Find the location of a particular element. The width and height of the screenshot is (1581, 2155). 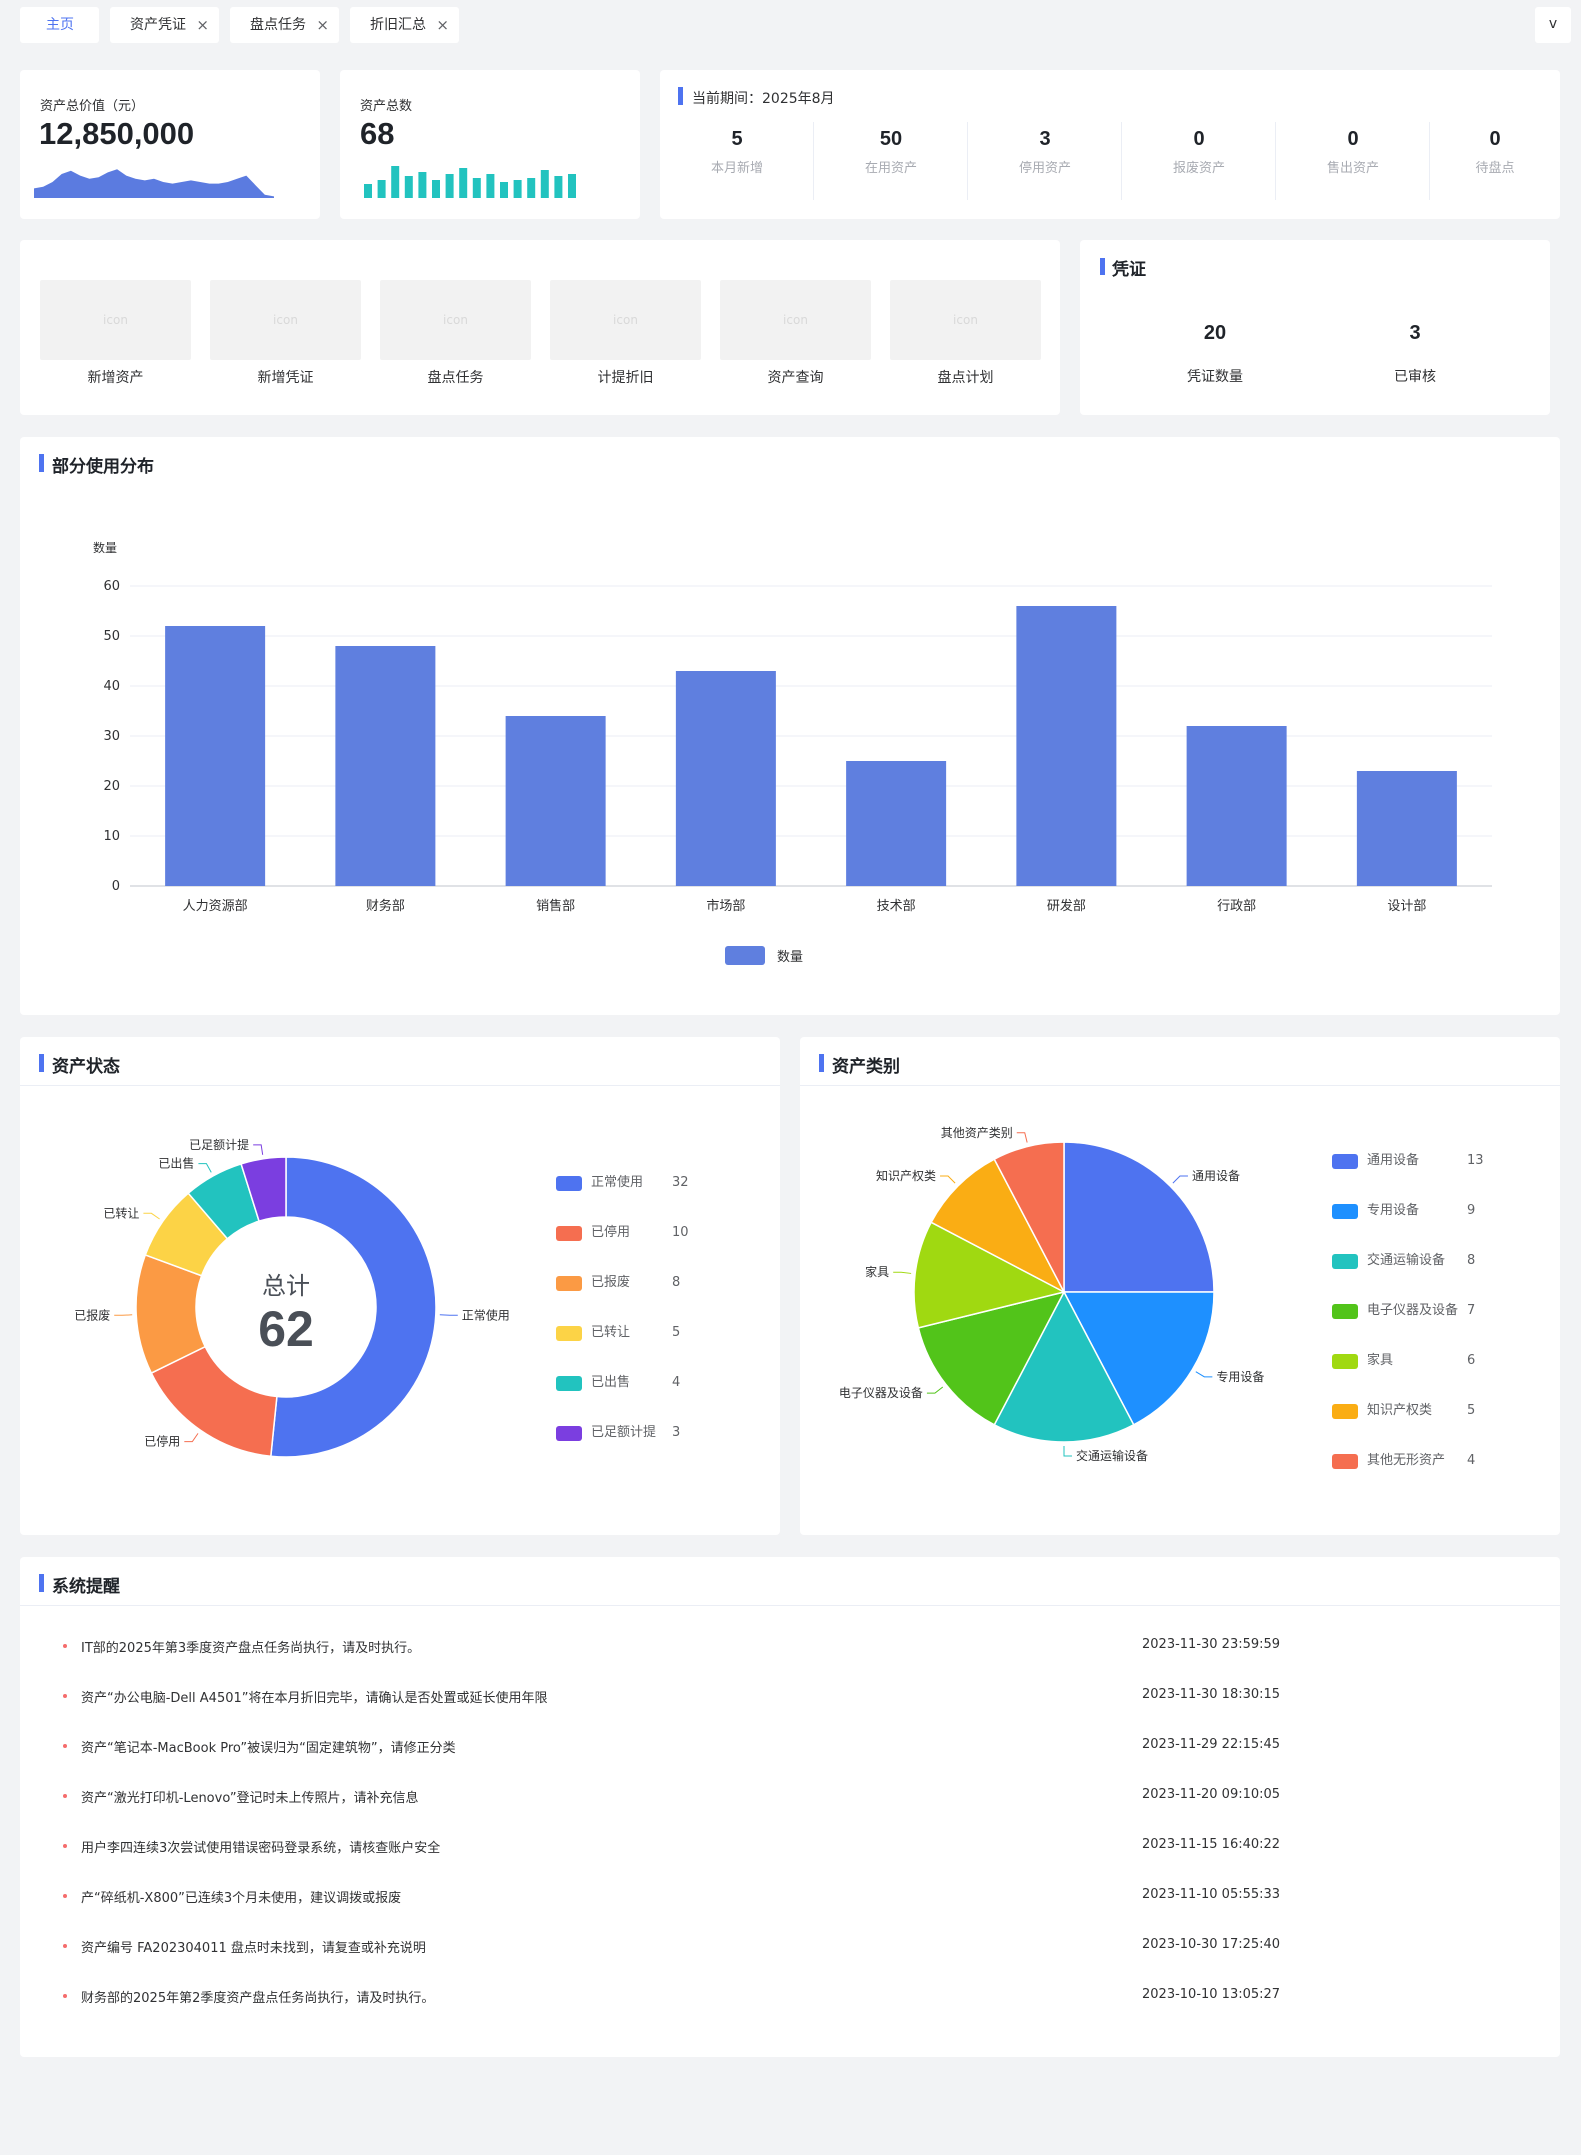

voucher-count: 20 is located at coordinates (1215, 333).